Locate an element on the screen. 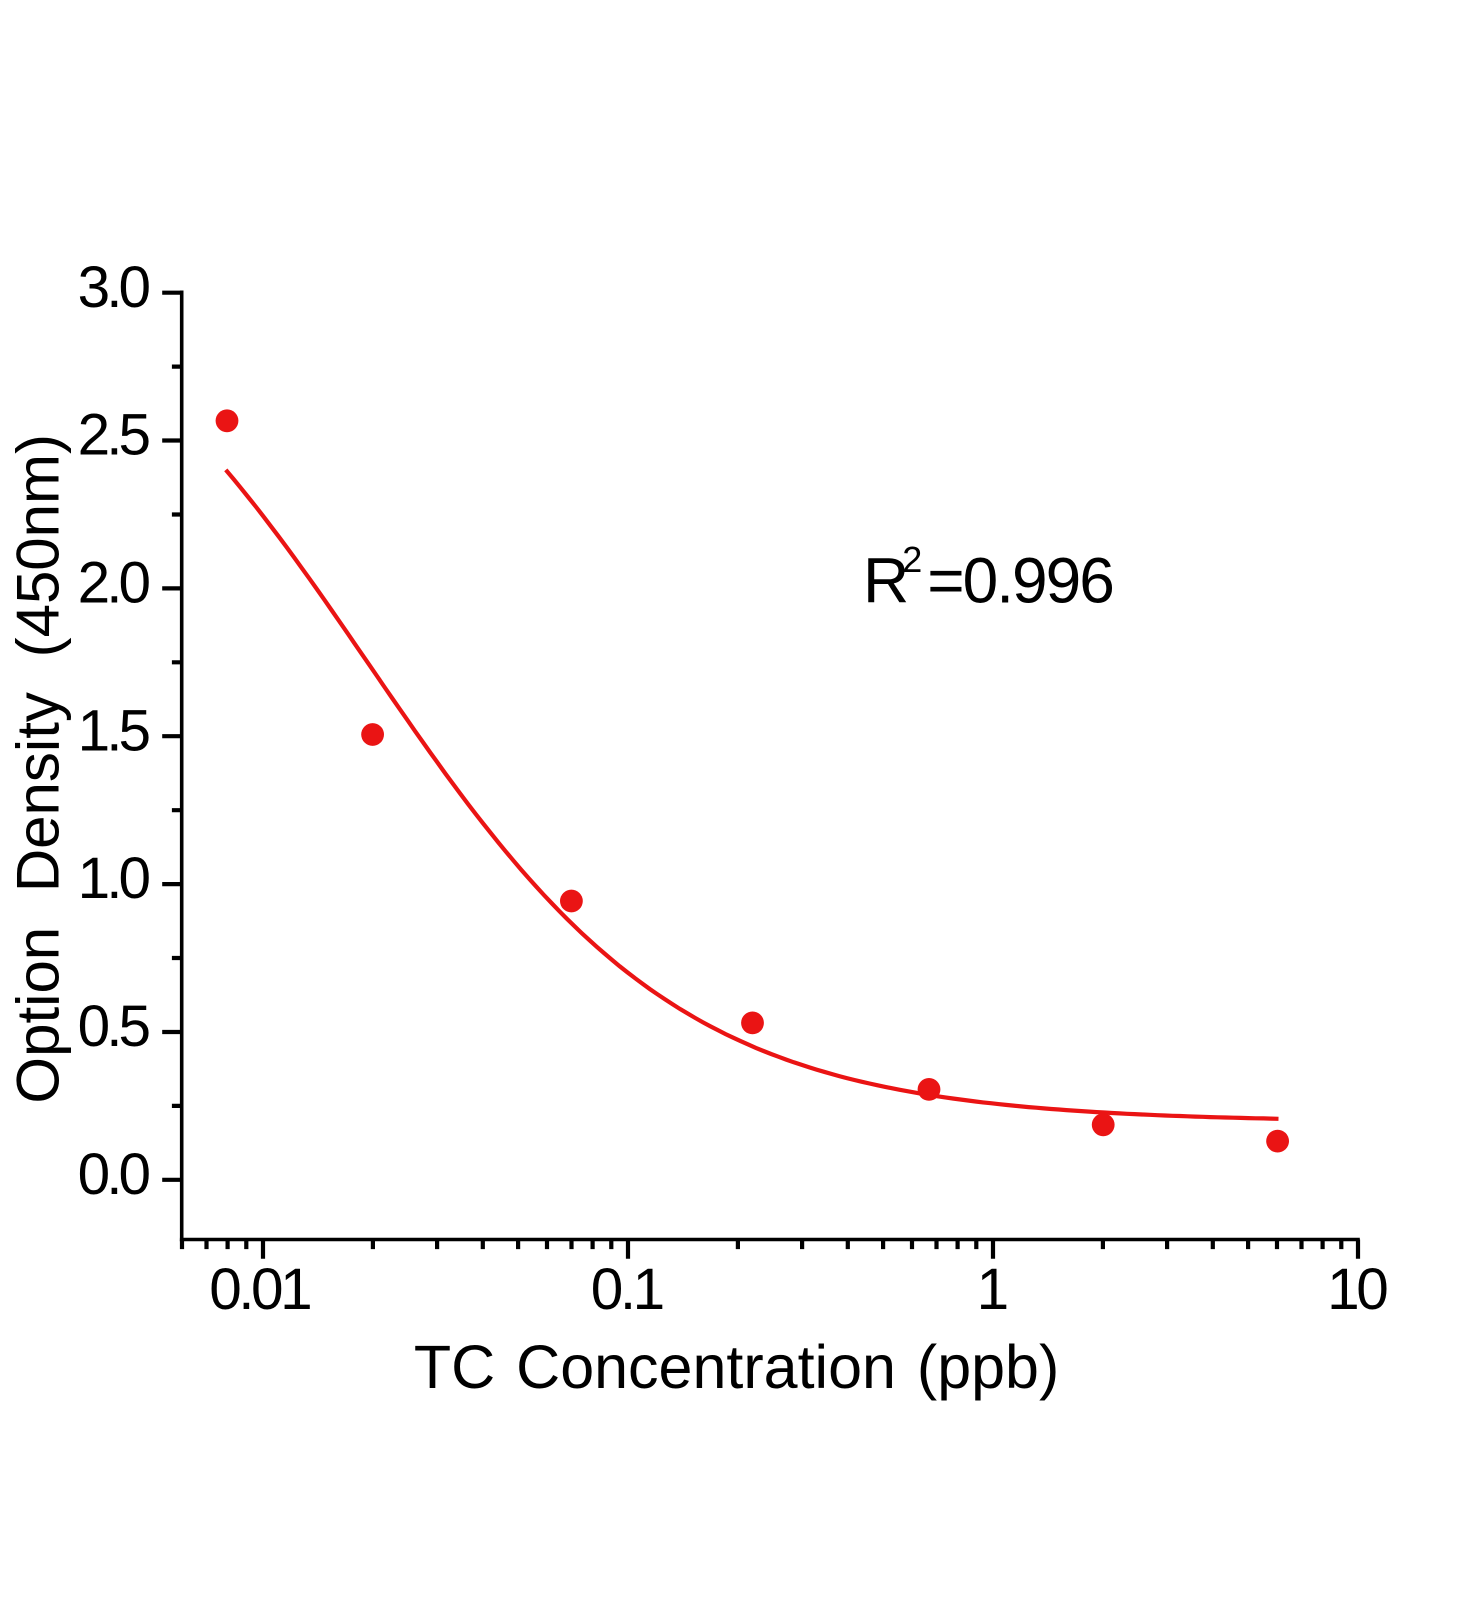 Image resolution: width=1472 pixels, height=1600 pixels. svg-text: Option Density (450nm) is located at coordinates (38, 769).